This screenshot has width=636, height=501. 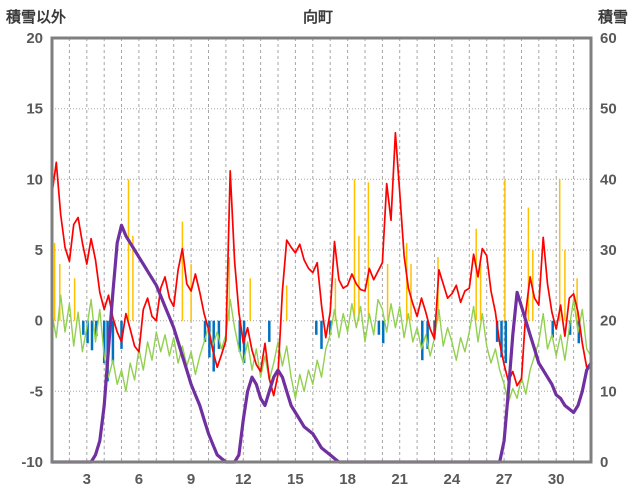 What do you see at coordinates (452, 479) in the screenshot?
I see `x-axis-tick-label: 24` at bounding box center [452, 479].